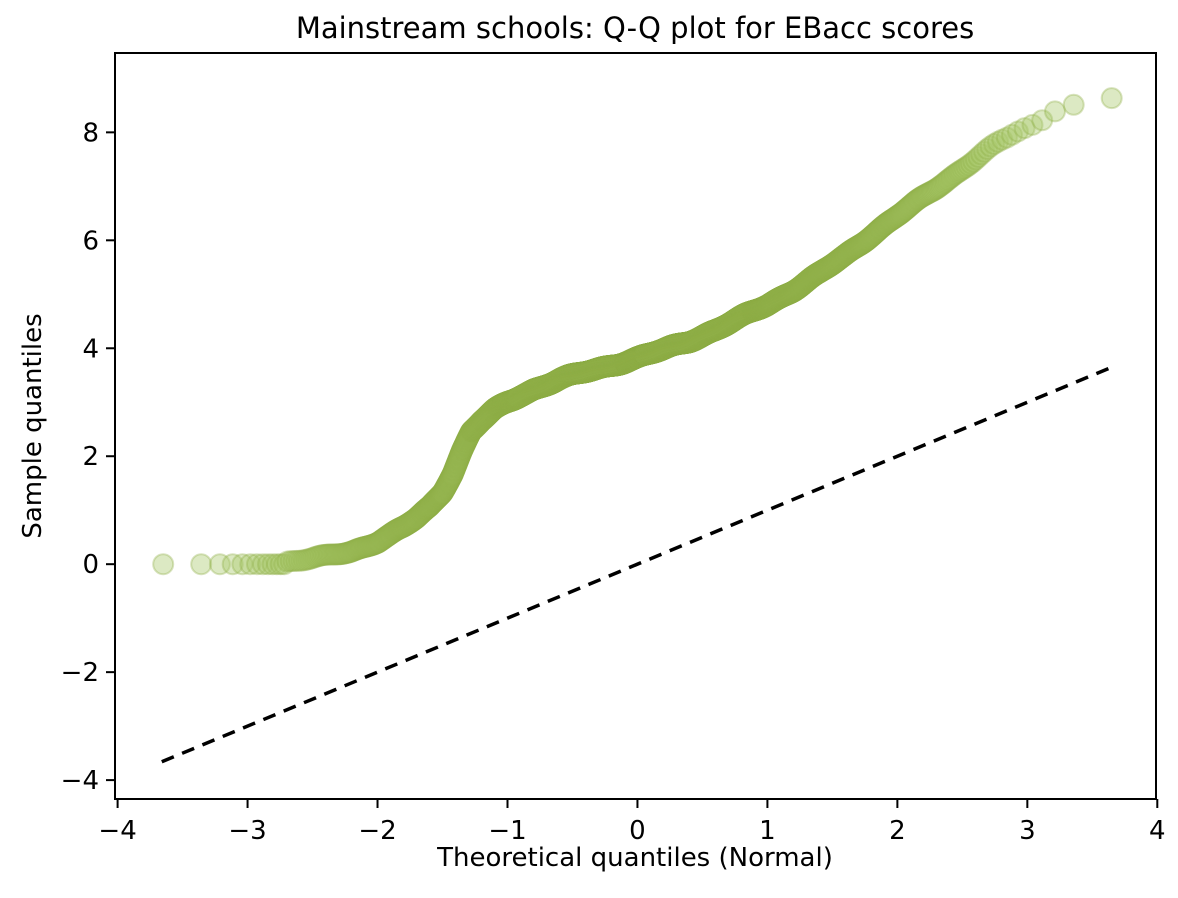  Describe the element at coordinates (90, 457) in the screenshot. I see `y-tick-label: 2` at that location.